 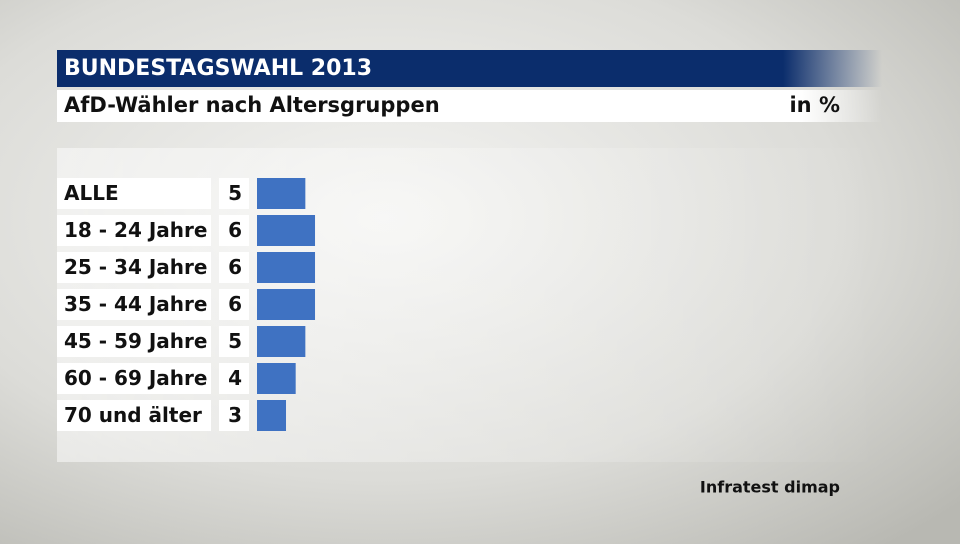 I want to click on category-label: 60 - 69 Jahre, so click(x=135, y=378).